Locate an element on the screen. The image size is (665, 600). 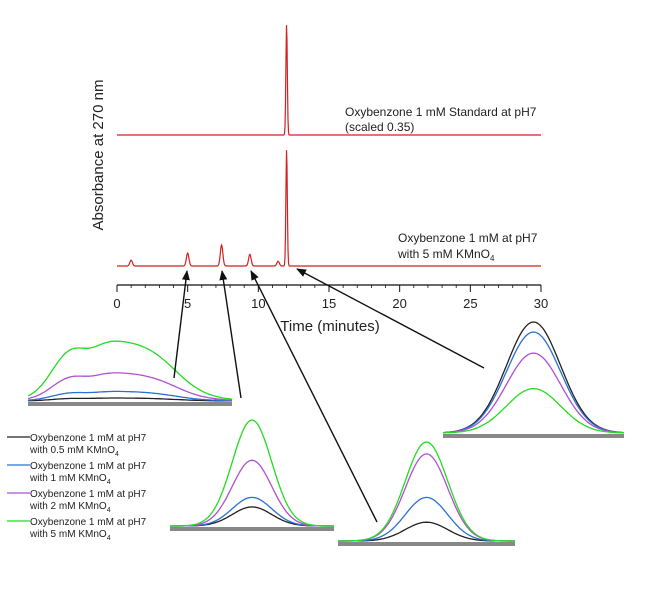
trace-standard is located at coordinates (329, 80).